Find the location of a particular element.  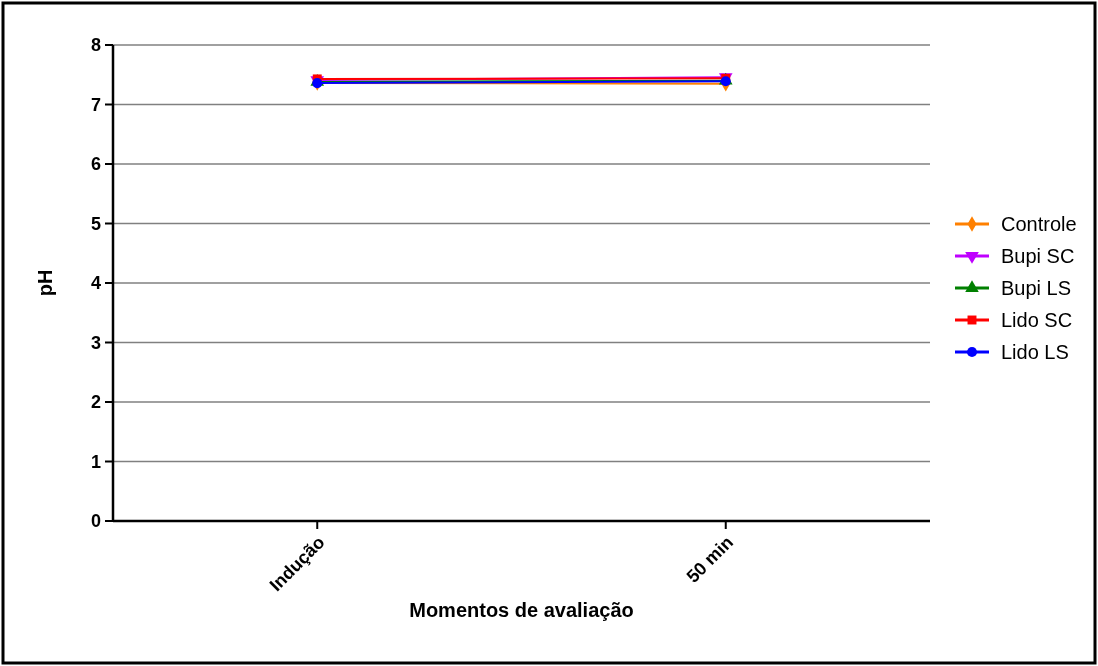

legend-label: Controle is located at coordinates (1039, 224).